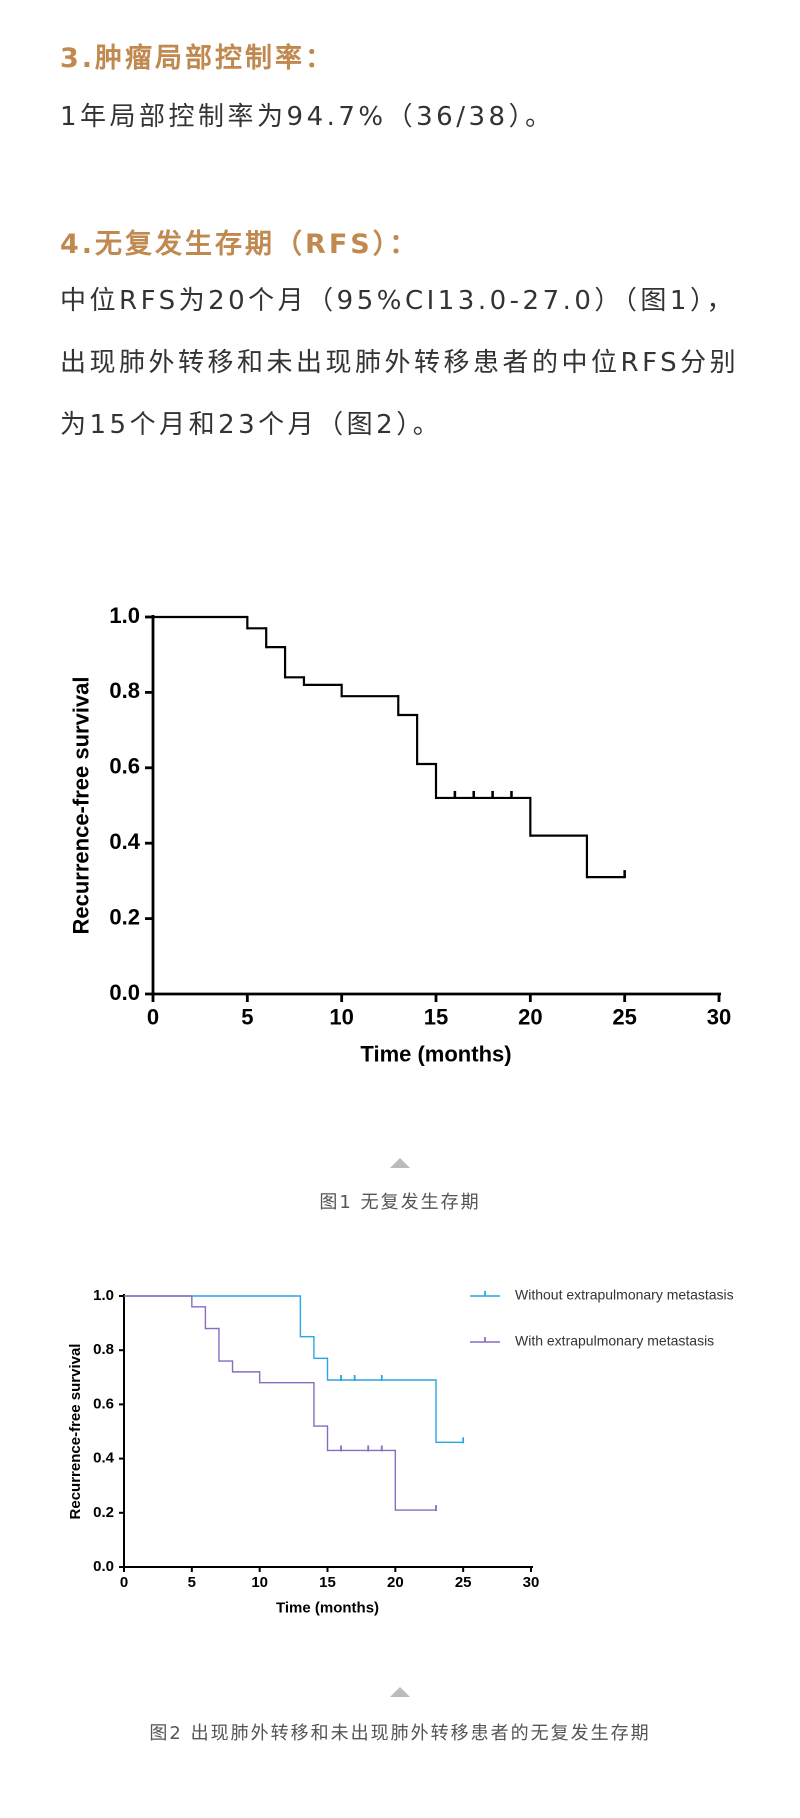 The width and height of the screenshot is (800, 1818). I want to click on paragraph: 1年局部控制率为94.7%（36/38）。, so click(307, 117).